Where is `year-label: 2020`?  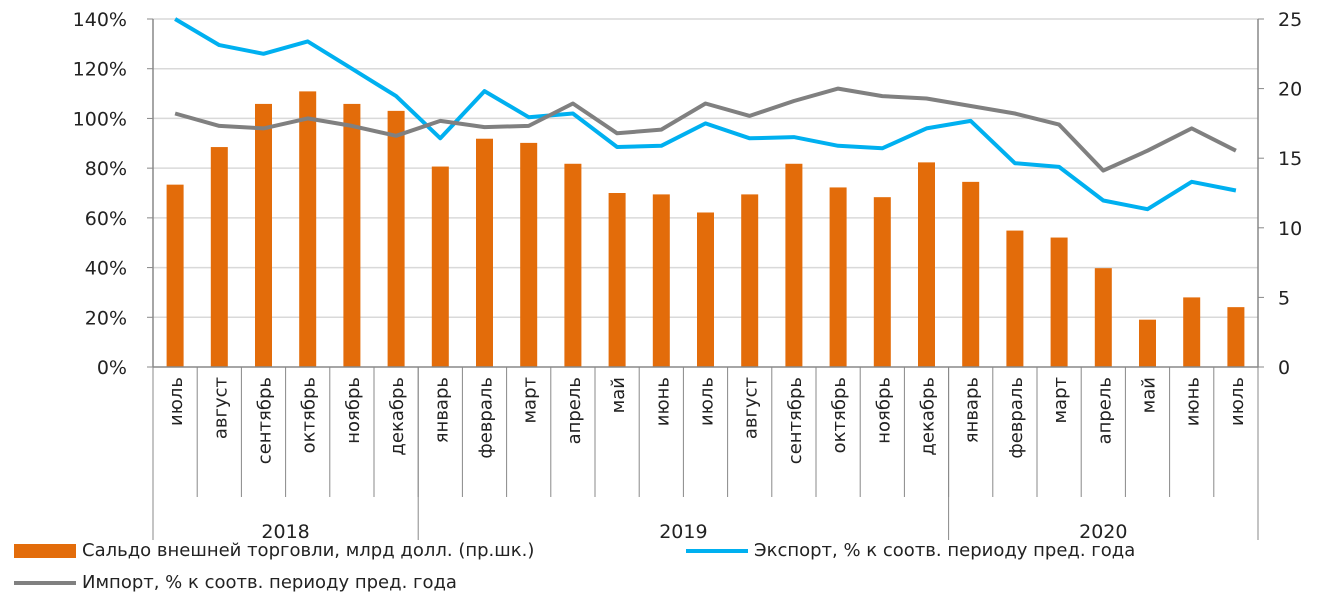 year-label: 2020 is located at coordinates (1103, 530).